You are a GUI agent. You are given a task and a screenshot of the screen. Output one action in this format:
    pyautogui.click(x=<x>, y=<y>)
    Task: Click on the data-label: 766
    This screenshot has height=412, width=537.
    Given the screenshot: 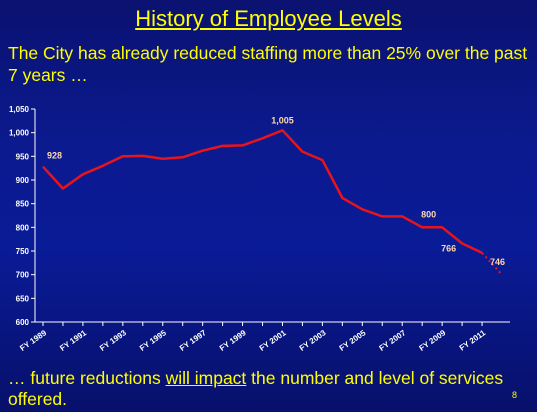 What is the action you would take?
    pyautogui.click(x=448, y=248)
    